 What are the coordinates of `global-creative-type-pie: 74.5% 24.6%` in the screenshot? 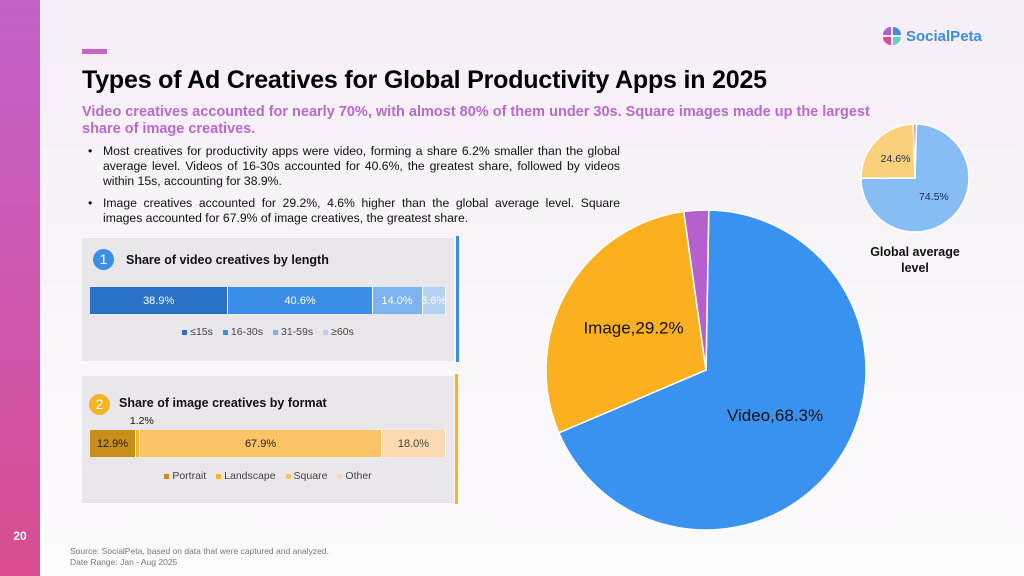 It's located at (915, 178).